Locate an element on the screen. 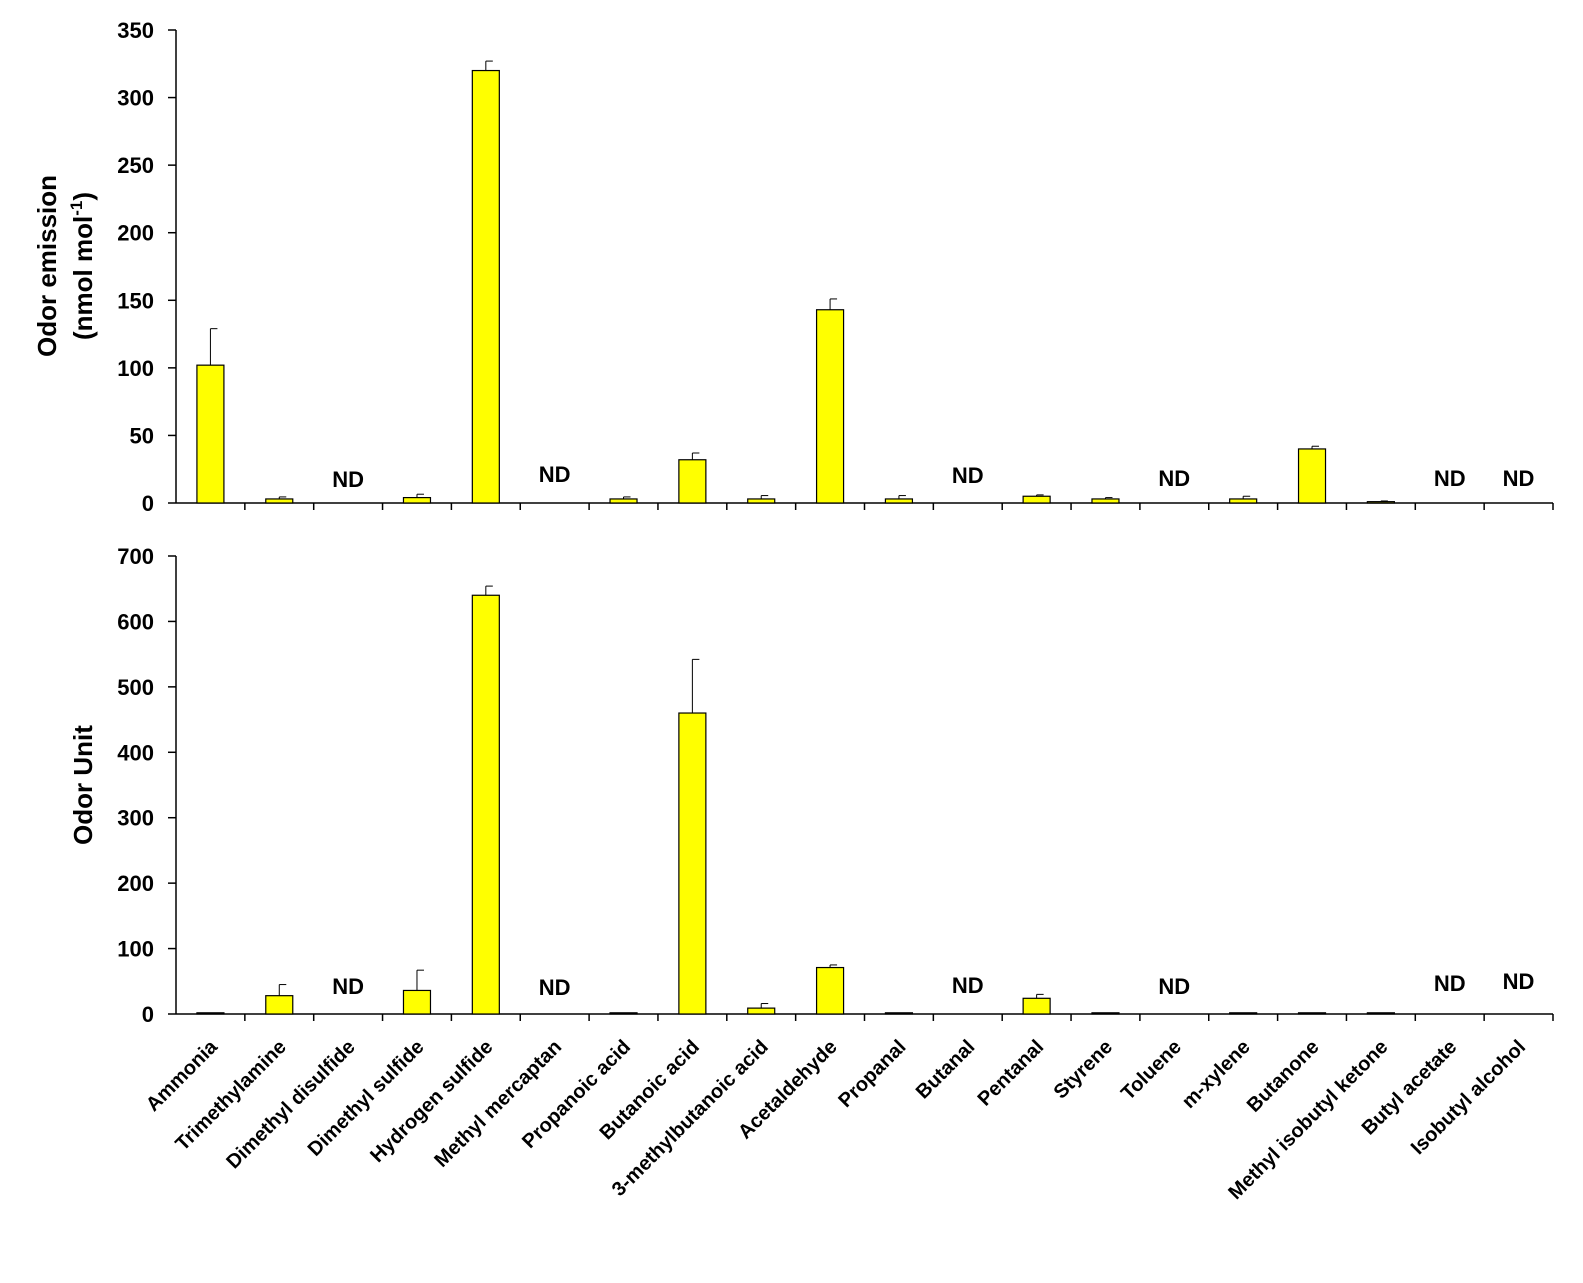 The image size is (1583, 1283). y-tick-label: 500 is located at coordinates (135, 687).